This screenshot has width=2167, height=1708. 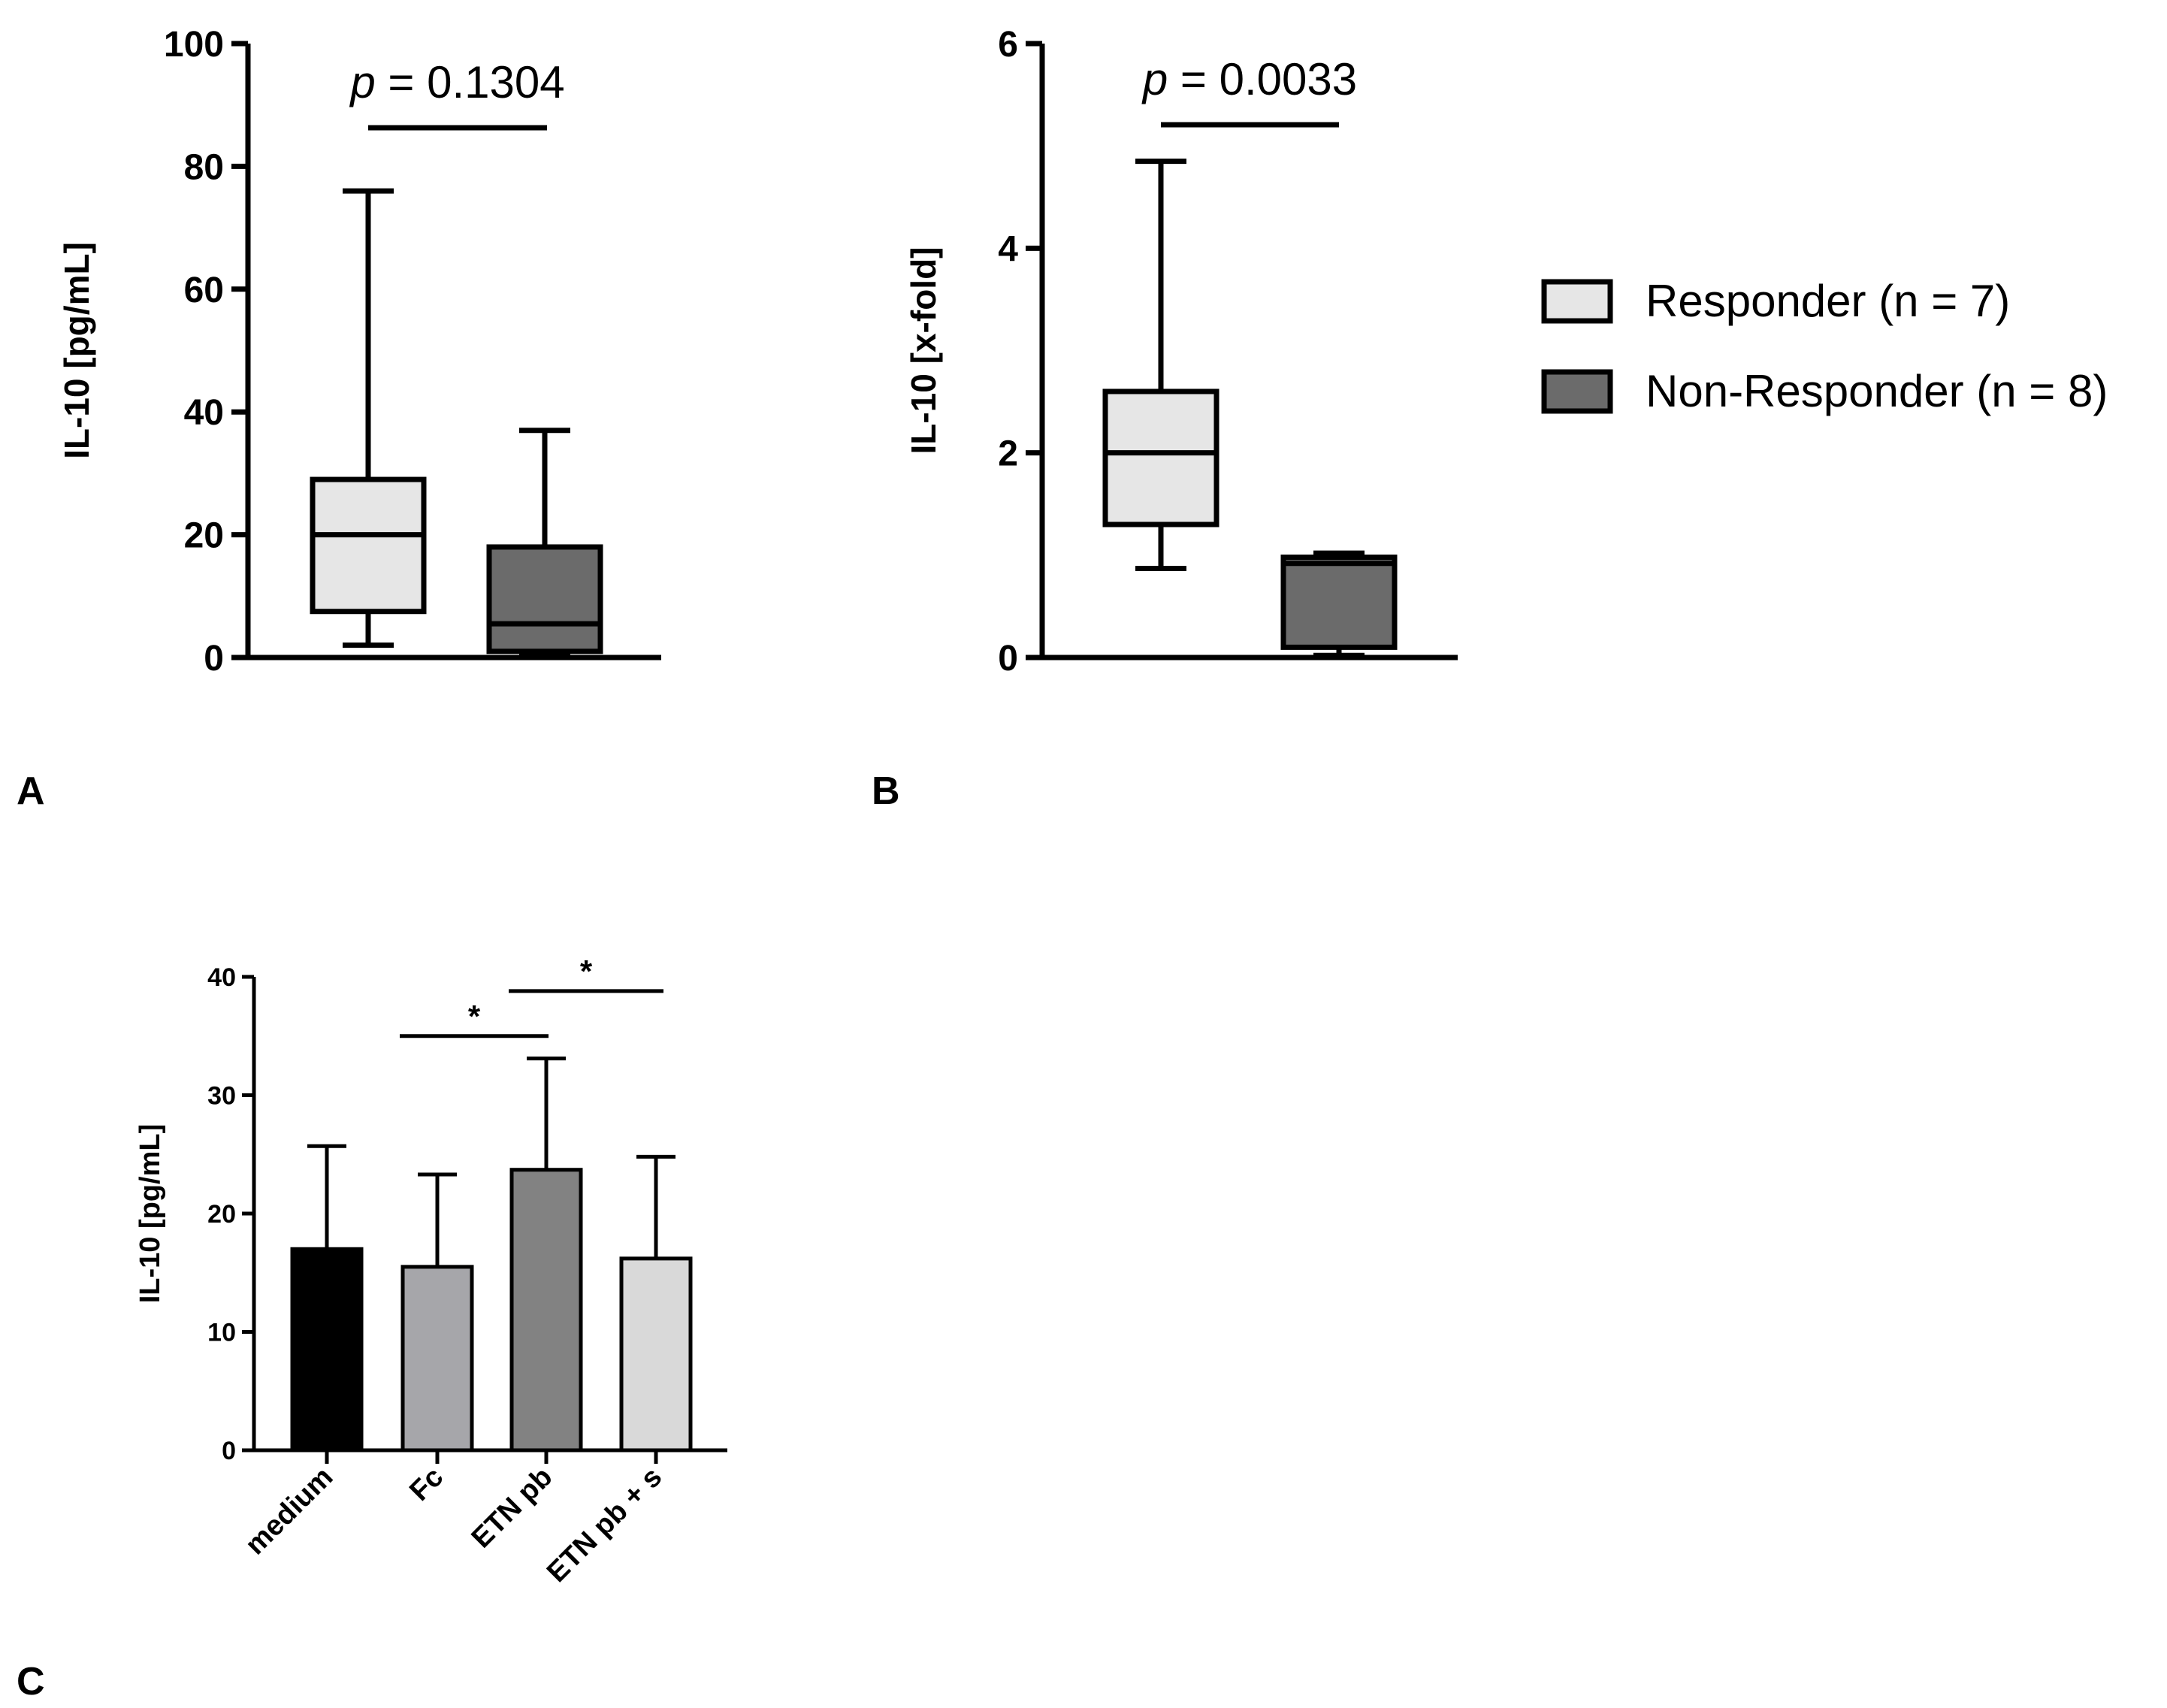 I want to click on legend: Responder (n = 7) Non-Responder (n = 8), so click(x=1824, y=346).